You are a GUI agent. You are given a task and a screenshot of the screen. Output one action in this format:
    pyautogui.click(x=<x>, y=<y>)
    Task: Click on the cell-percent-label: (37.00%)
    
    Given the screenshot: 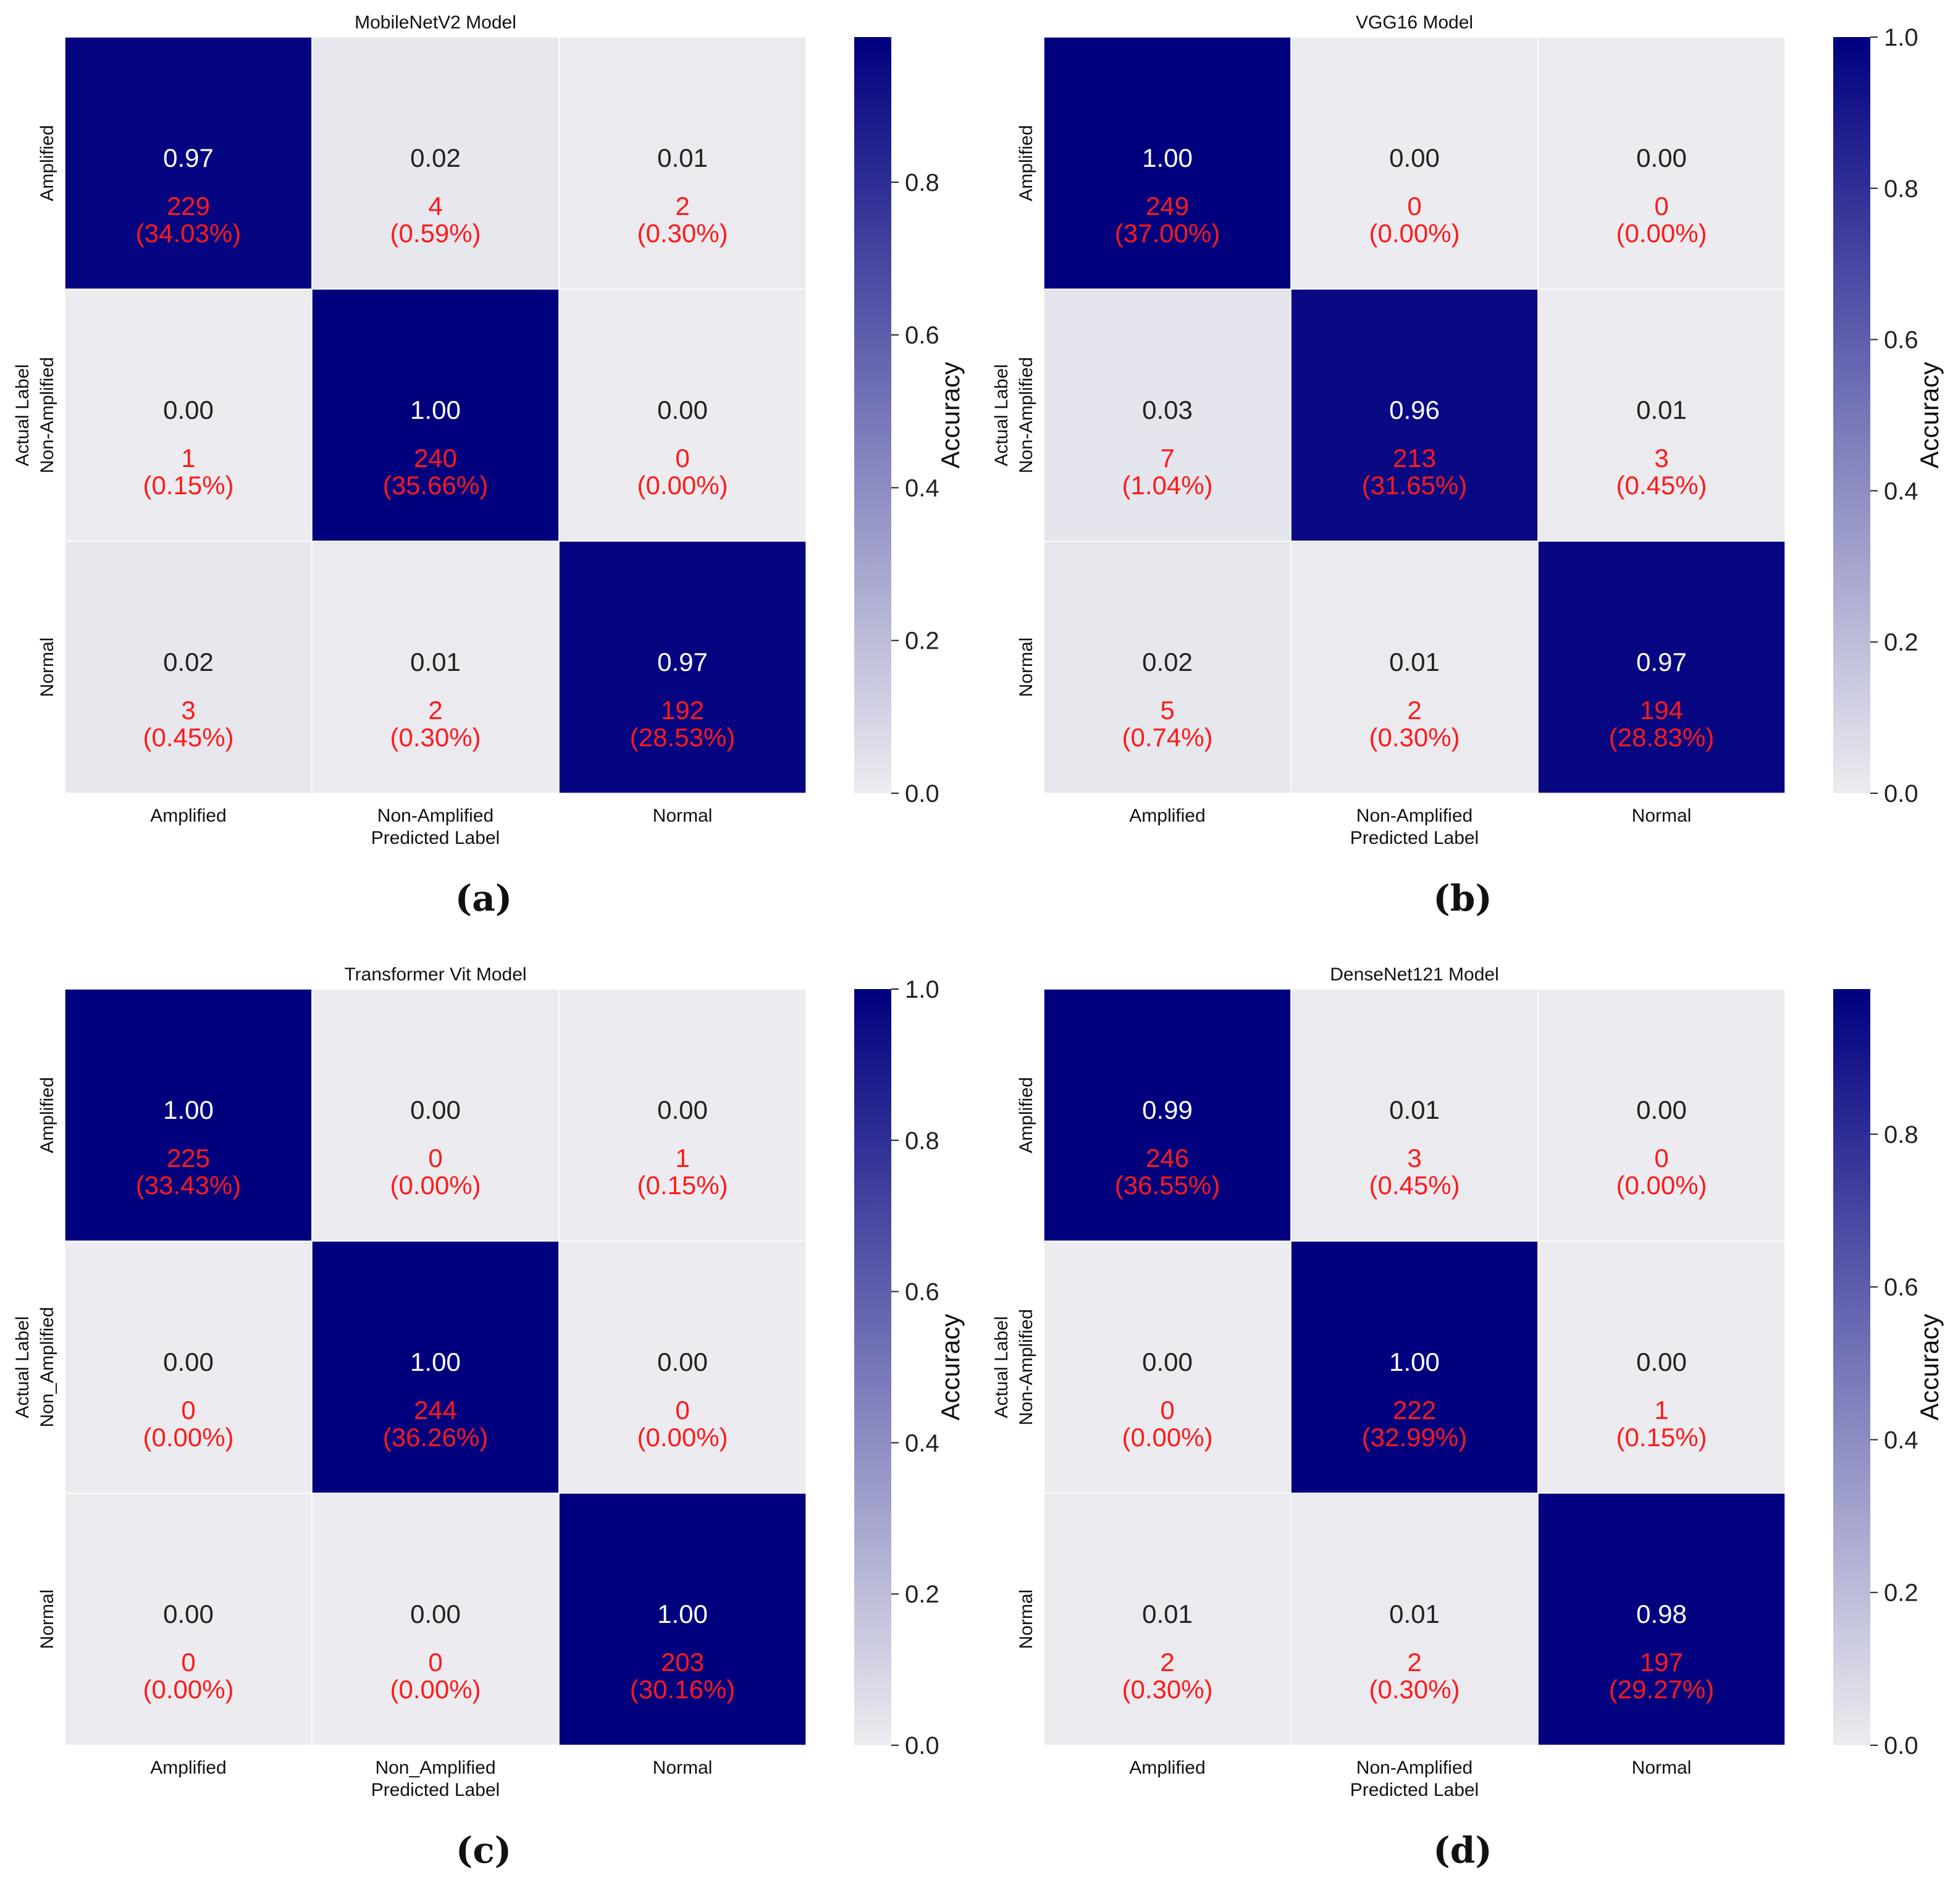 What is the action you would take?
    pyautogui.click(x=1167, y=233)
    